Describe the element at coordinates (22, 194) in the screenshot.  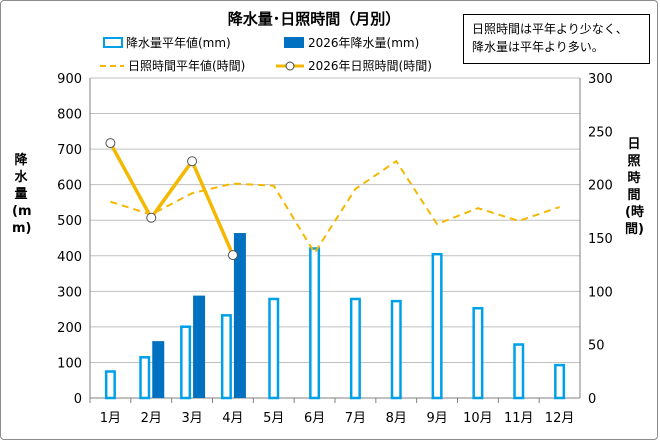
I see `y-axis-label-left: 降水量(mm)` at that location.